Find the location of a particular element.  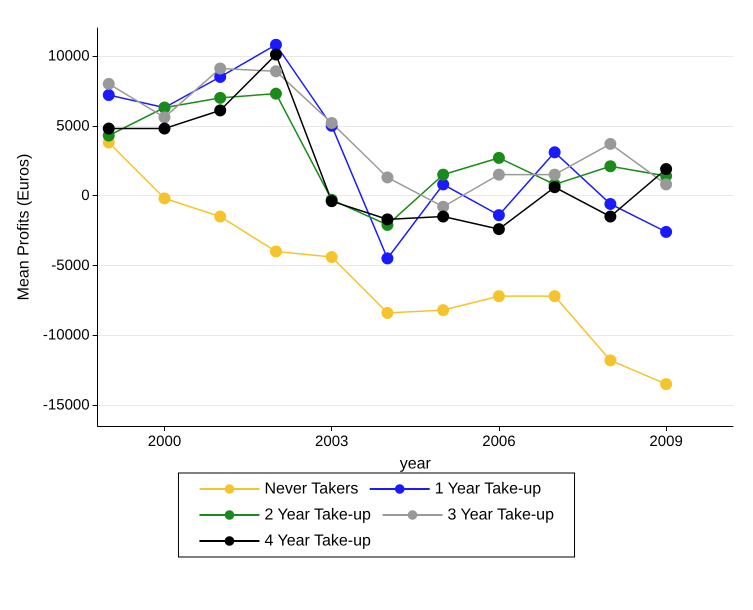

x-tick-label: 2003 is located at coordinates (331, 441).